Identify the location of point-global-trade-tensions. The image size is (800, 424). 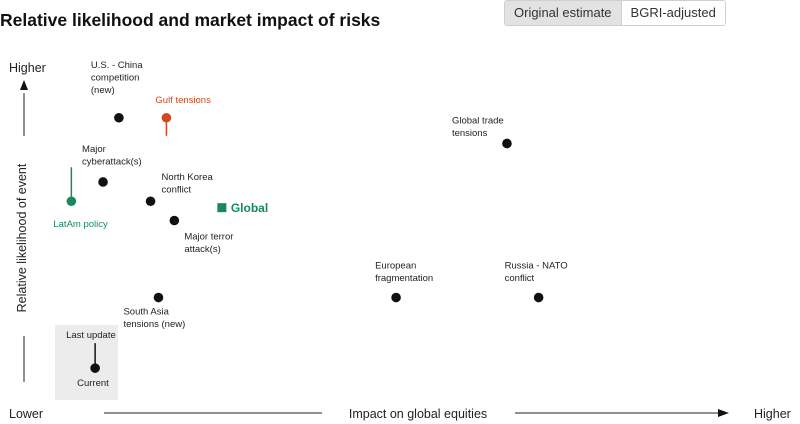
(507, 143).